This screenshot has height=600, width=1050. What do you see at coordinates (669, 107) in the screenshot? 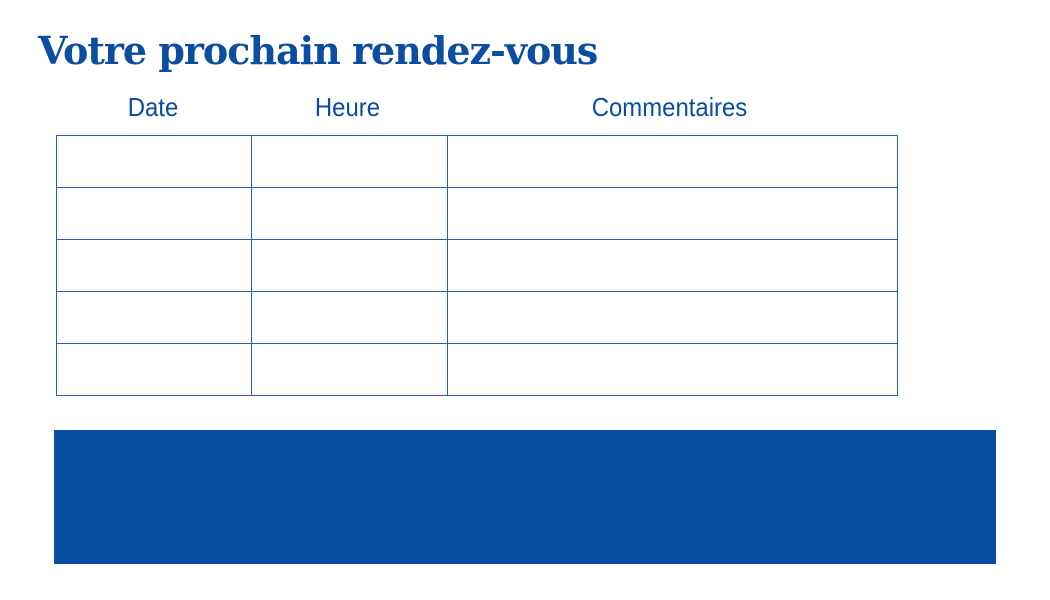
I see `column-header-commentaires: Commentaires` at bounding box center [669, 107].